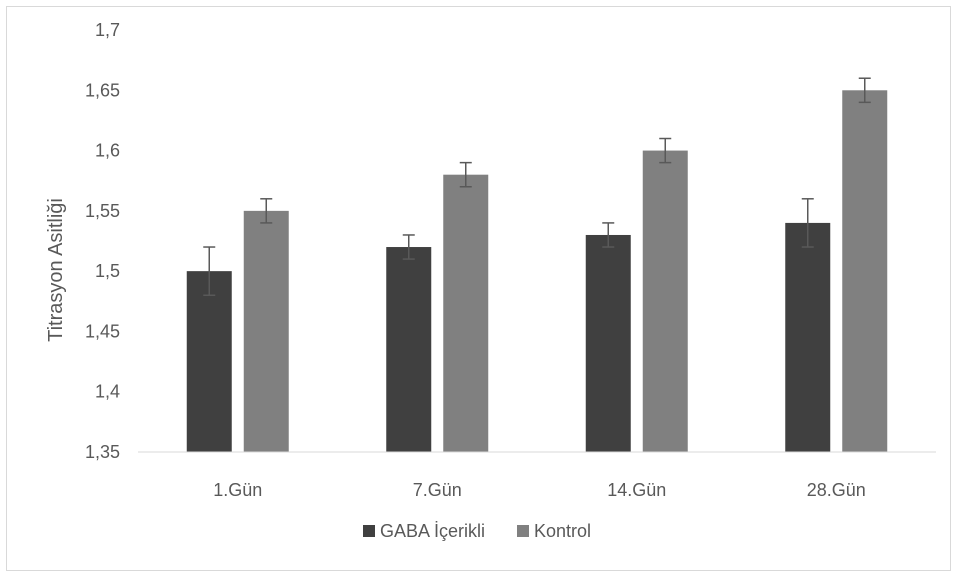 The height and width of the screenshot is (579, 959). I want to click on y-axis-ticks: 1,35 1,4 1,45 1,5 1,55 1,6 1,65 1,7, so click(102, 241).